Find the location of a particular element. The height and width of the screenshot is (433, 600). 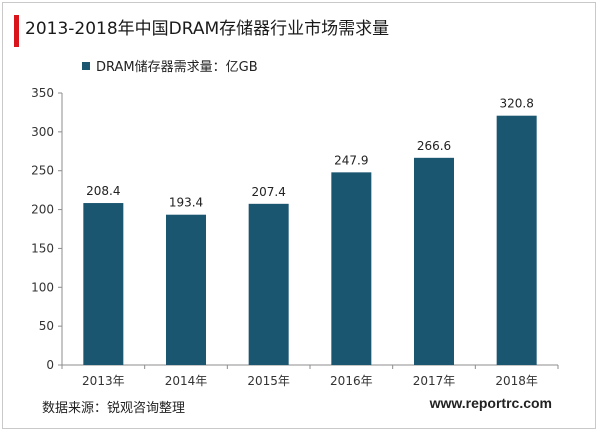

y-tick-label: 100 is located at coordinates (42, 287).